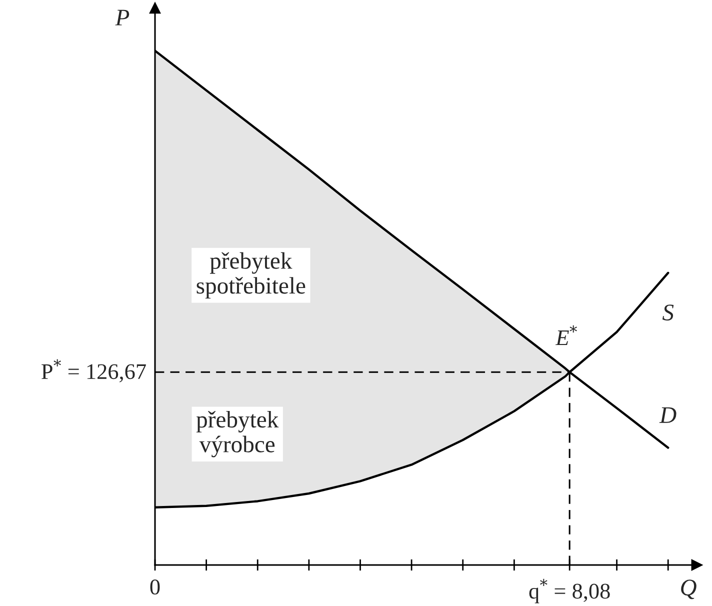  What do you see at coordinates (155, 587) in the screenshot?
I see `x-tick-label: 0` at bounding box center [155, 587].